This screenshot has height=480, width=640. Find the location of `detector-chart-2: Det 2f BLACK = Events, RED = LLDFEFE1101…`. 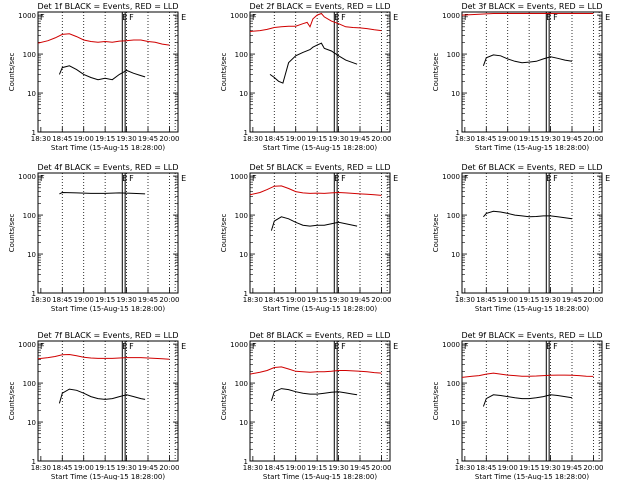

detector-chart-2: Det 2f BLACK = Events, RED = LLDFEFE1101… is located at coordinates (309, 77).